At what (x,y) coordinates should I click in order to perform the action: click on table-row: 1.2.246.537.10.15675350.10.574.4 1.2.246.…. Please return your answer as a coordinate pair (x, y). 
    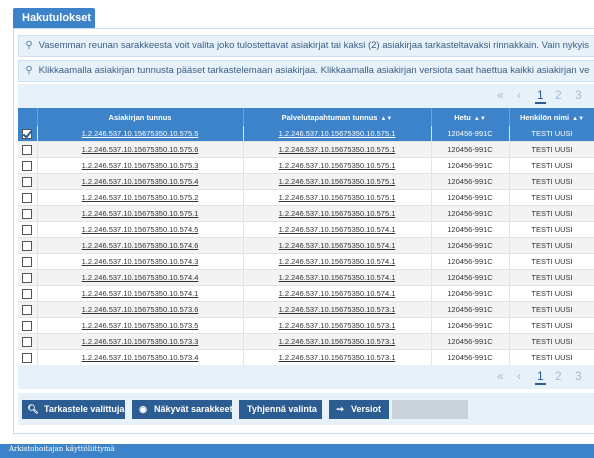
    Looking at the image, I should click on (306, 277).